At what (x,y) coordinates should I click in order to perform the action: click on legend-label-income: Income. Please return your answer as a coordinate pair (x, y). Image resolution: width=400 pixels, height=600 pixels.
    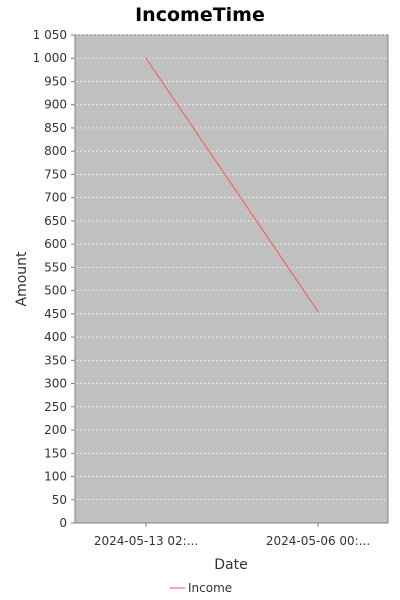
    Looking at the image, I should click on (210, 588).